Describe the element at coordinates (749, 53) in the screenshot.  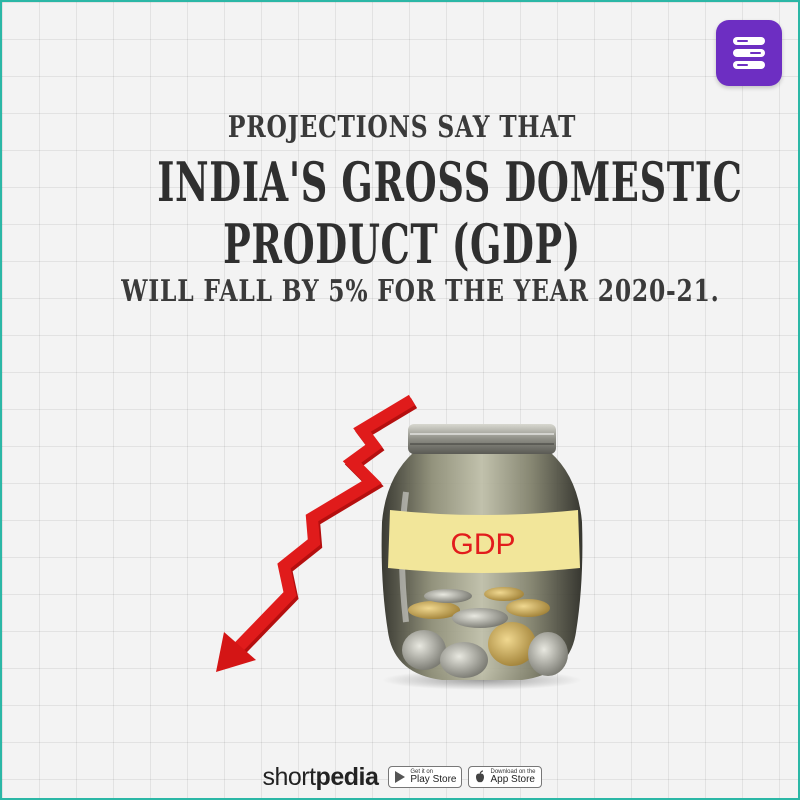
I see `shortpedia-logo-icon` at that location.